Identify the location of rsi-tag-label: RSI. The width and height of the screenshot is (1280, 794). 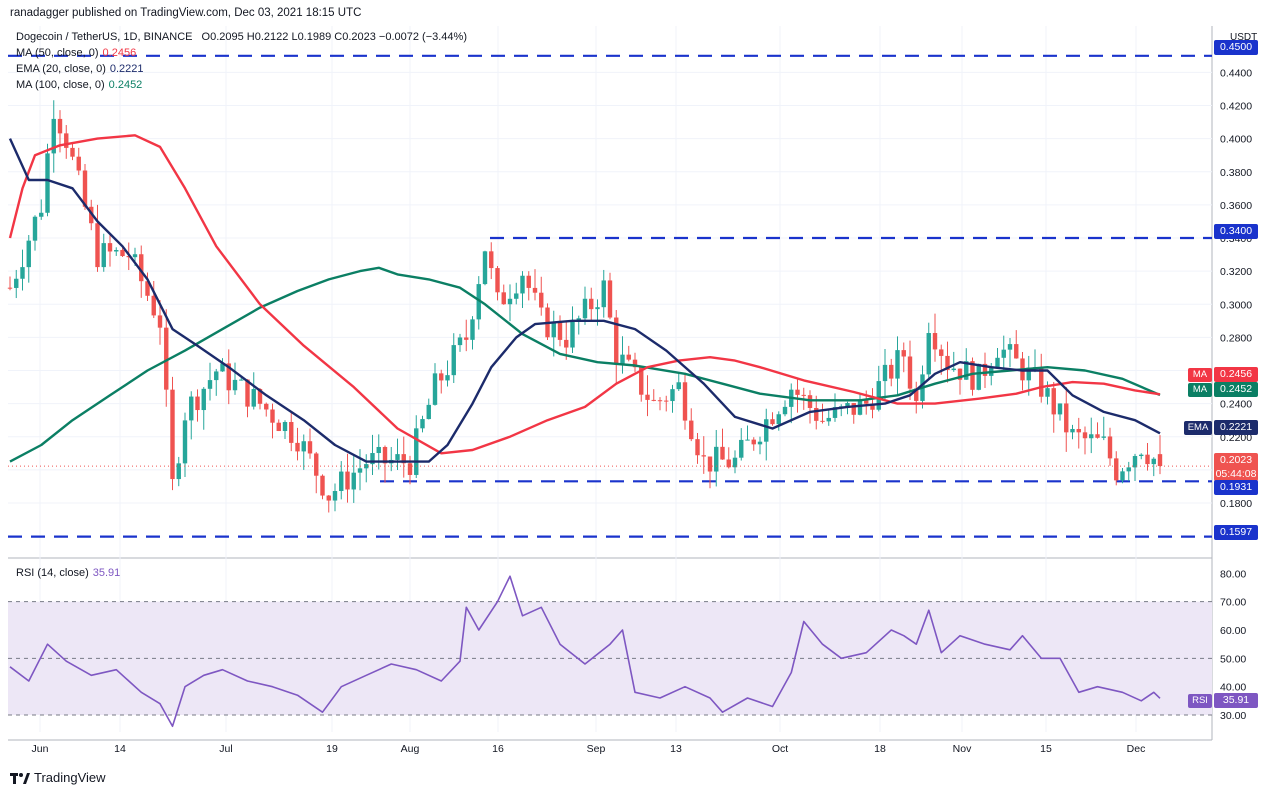
(1200, 701).